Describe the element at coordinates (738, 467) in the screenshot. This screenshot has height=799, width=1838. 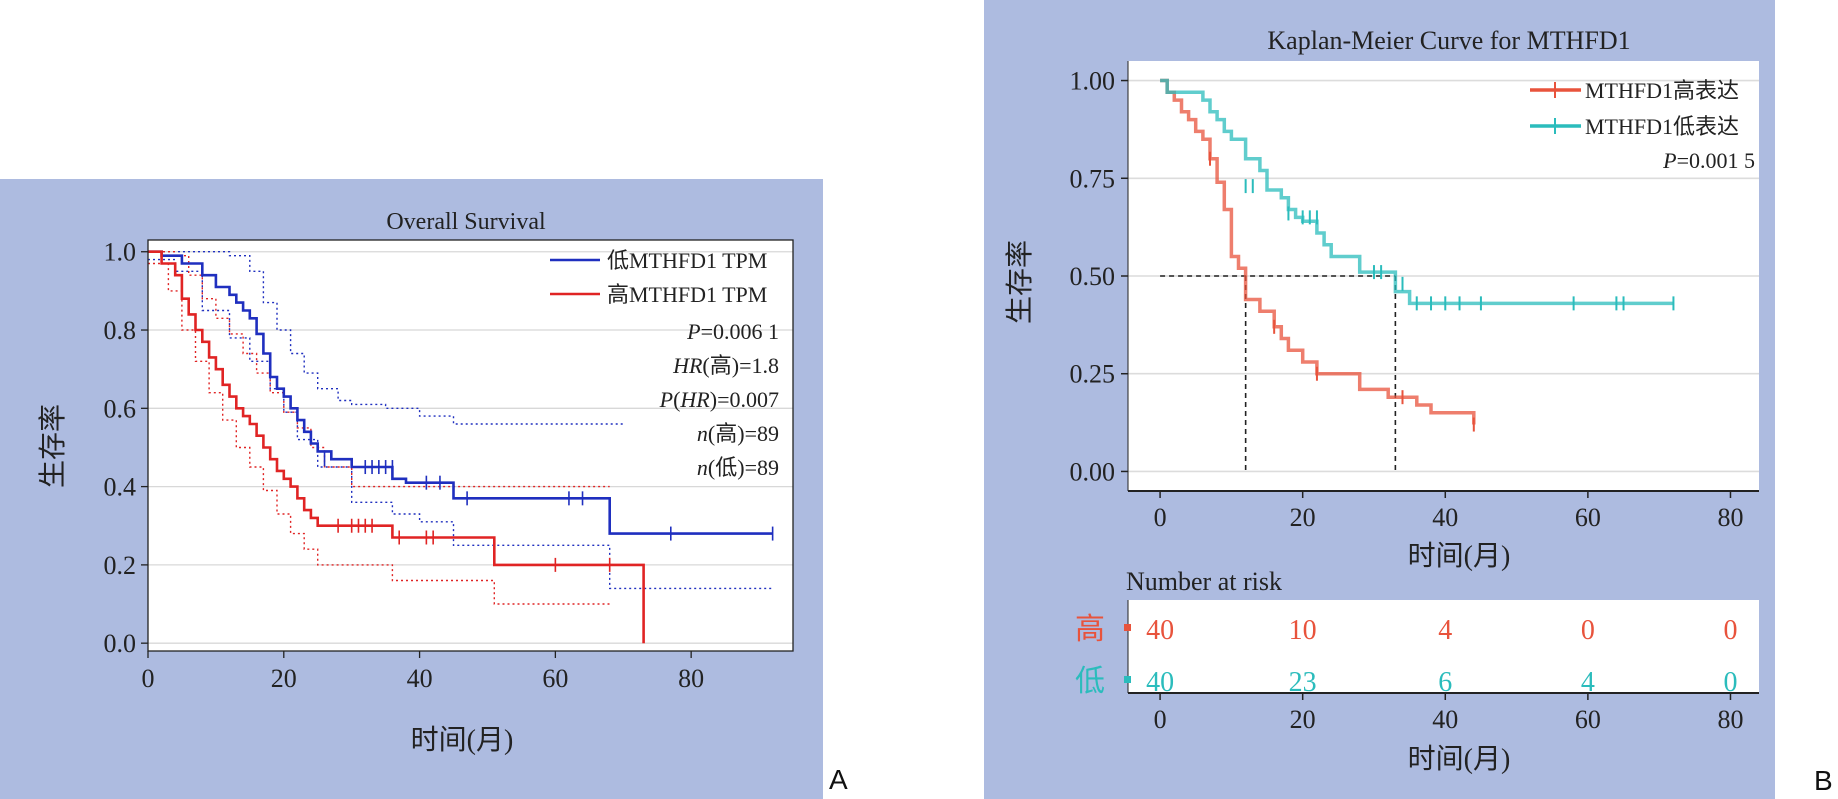
I see `stat-annotation: n(低)=89` at that location.